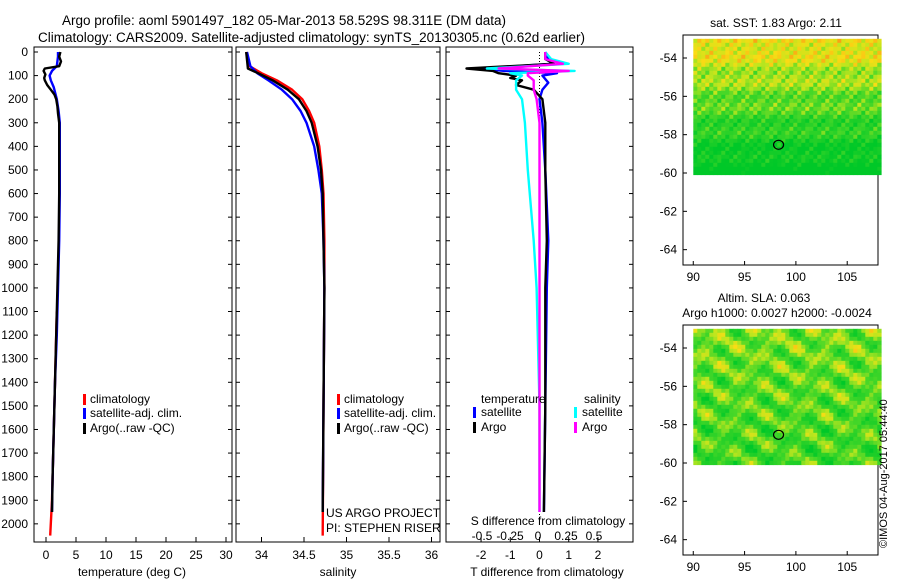 The width and height of the screenshot is (900, 580). I want to click on series-line-t-argo, so click(510, 282).